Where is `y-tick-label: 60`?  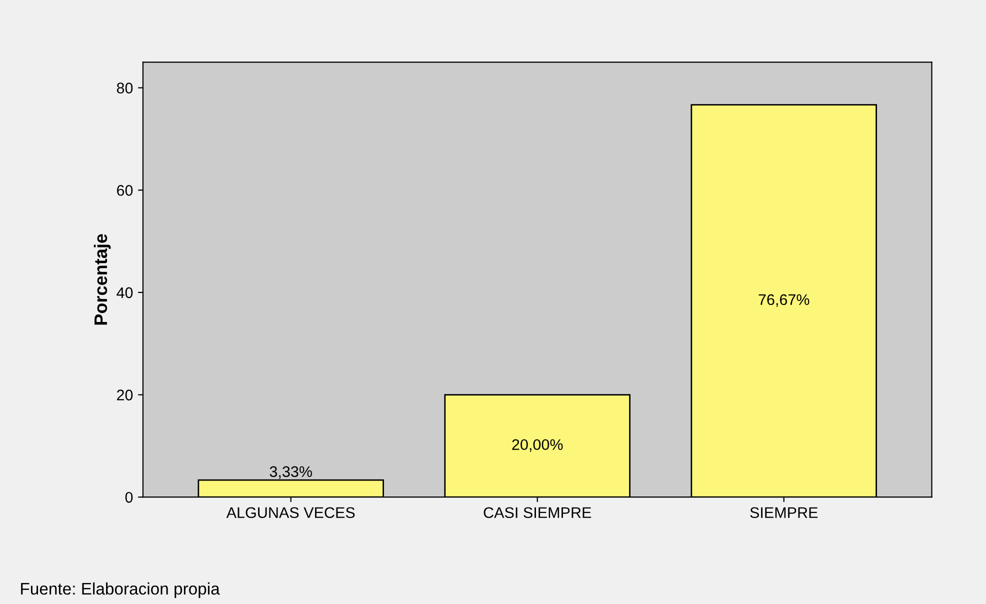 y-tick-label: 60 is located at coordinates (125, 190).